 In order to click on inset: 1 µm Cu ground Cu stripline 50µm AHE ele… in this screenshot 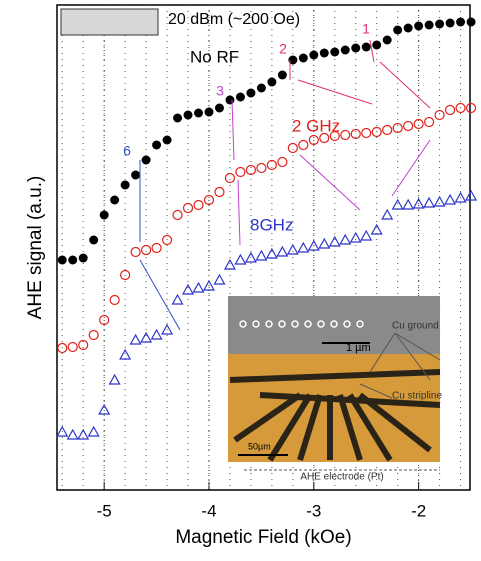, I will do `click(335, 389)`.